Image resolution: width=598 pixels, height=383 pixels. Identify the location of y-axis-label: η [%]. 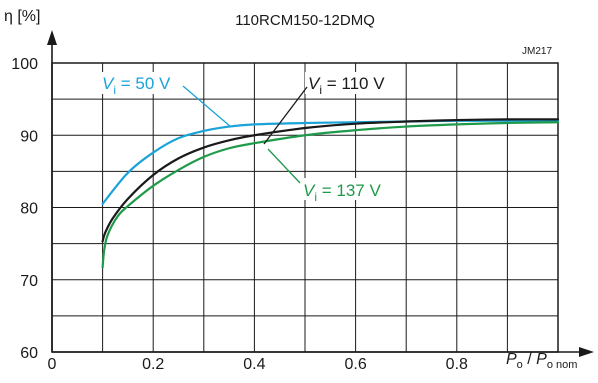
(22, 16).